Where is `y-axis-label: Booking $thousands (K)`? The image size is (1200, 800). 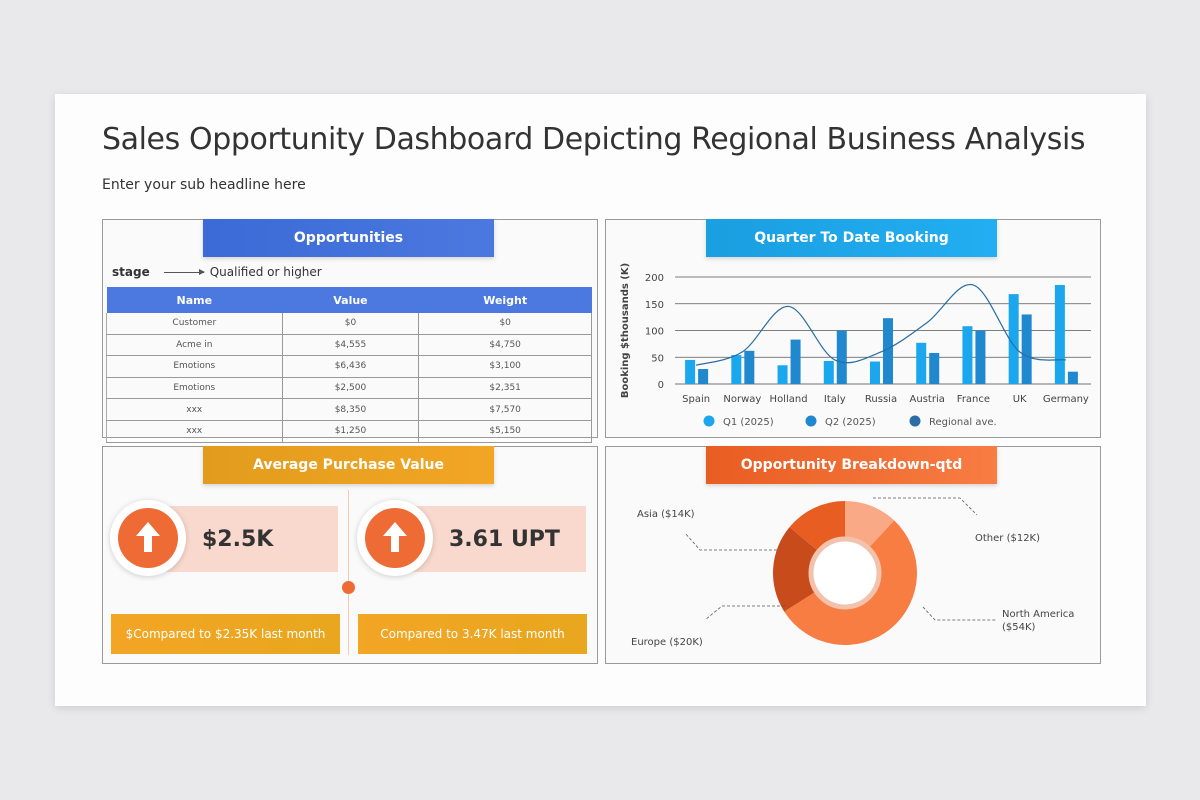 y-axis-label: Booking $thousands (K) is located at coordinates (625, 330).